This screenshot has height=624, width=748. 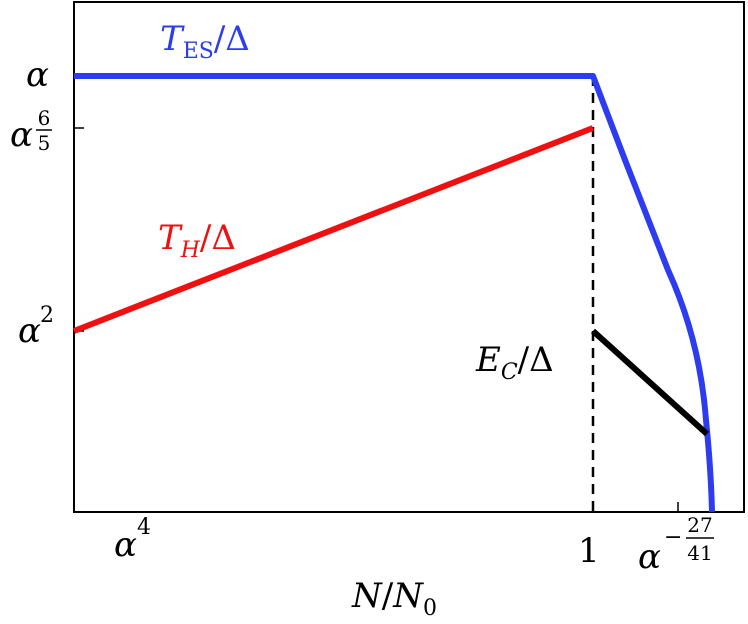 I want to click on svg-text: 41, so click(x=699, y=553).